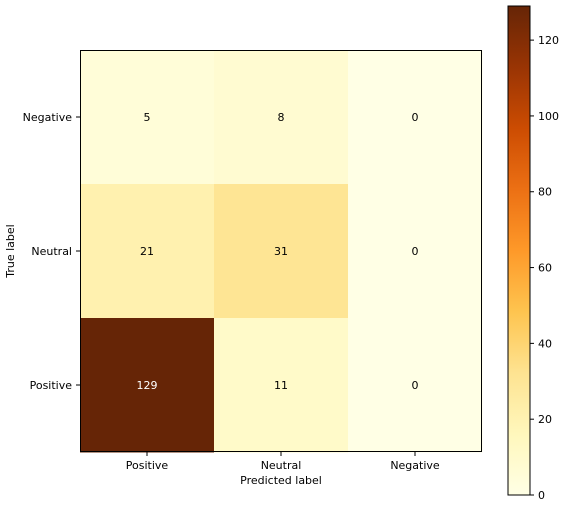 This screenshot has width=565, height=512. Describe the element at coordinates (541, 495) in the screenshot. I see `colorbar-tick-label: 0` at that location.